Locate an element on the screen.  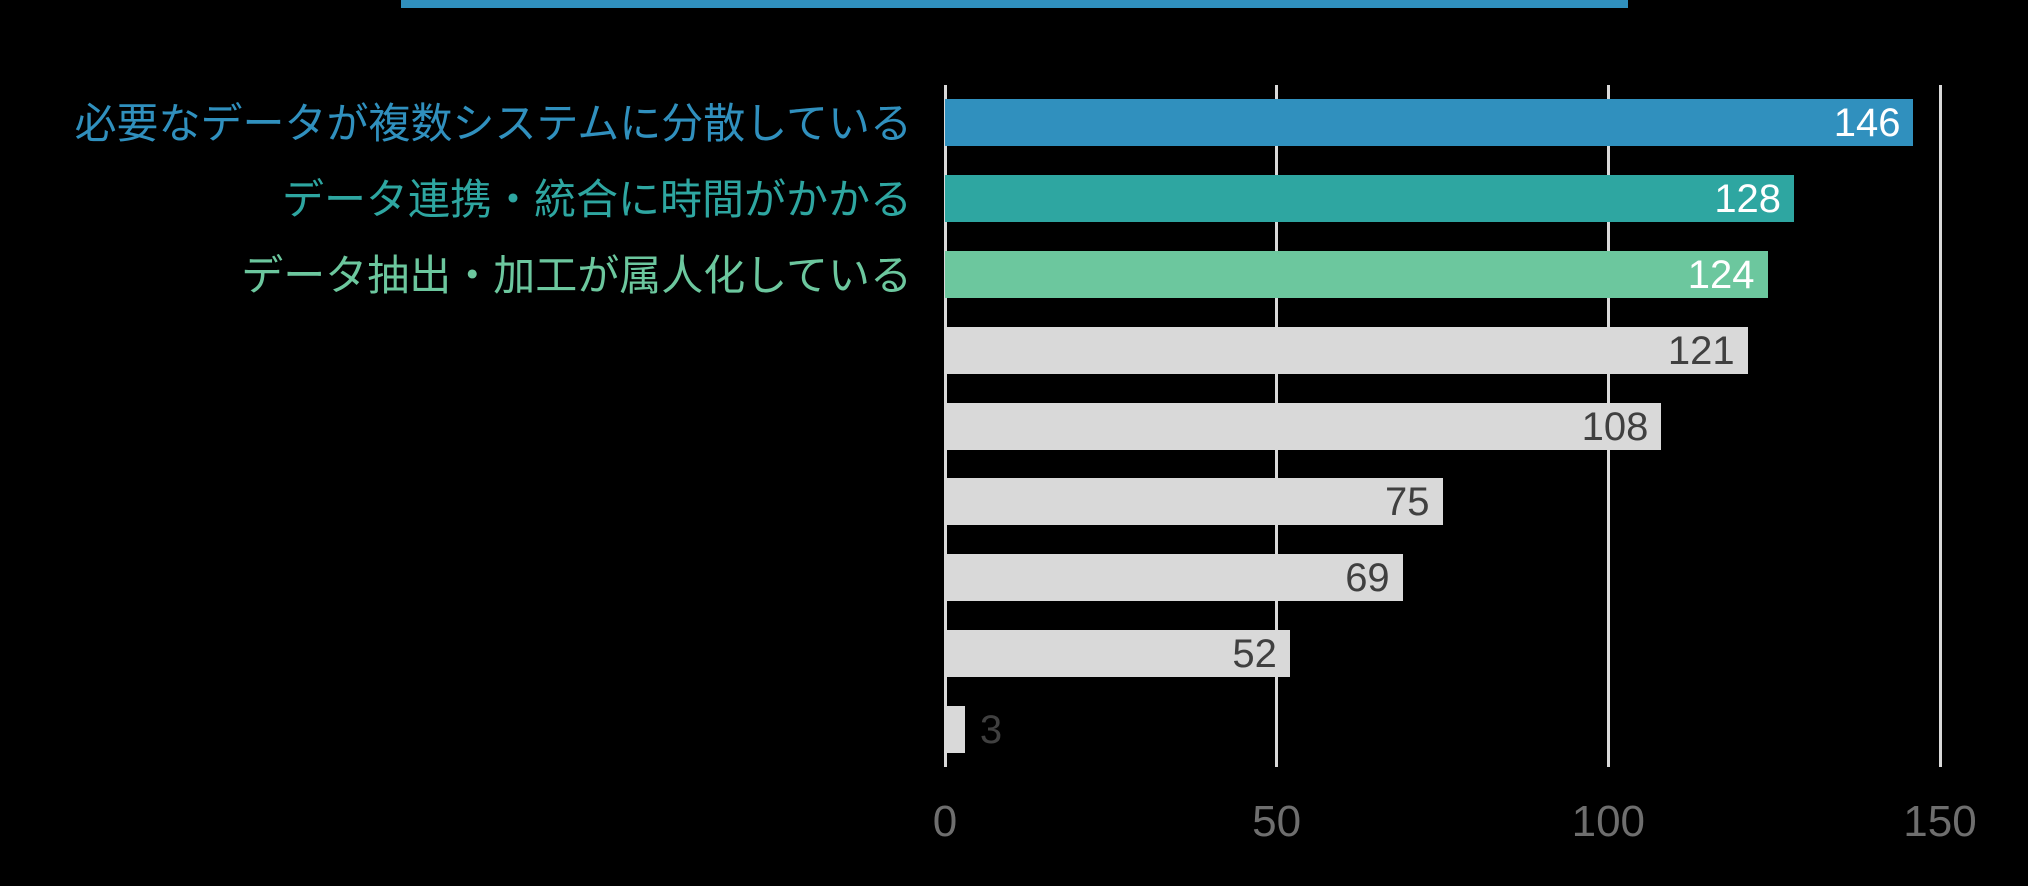
bar-row: 146 is located at coordinates (1442, 123).